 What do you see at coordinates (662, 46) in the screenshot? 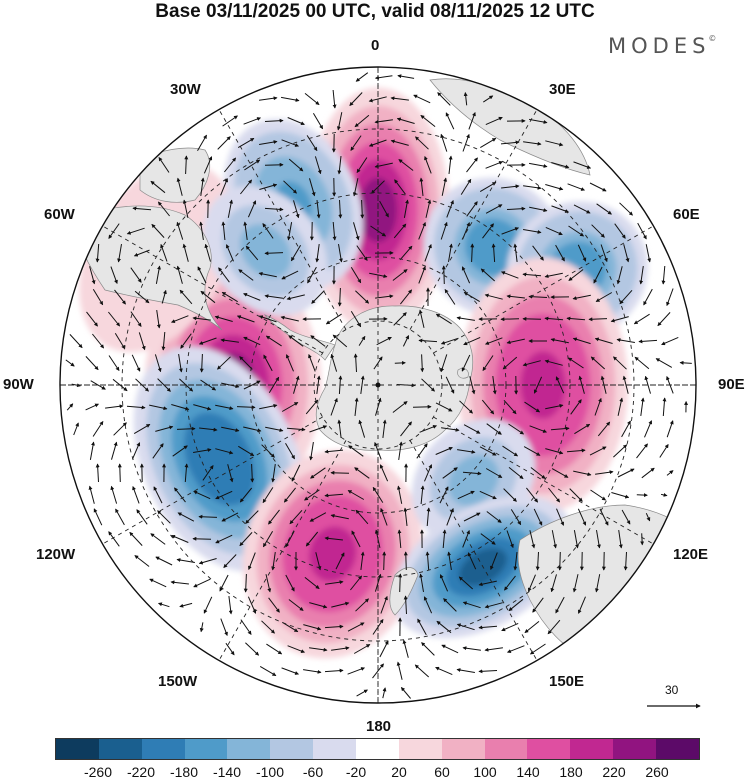
I see `brand-logo: MODES©` at bounding box center [662, 46].